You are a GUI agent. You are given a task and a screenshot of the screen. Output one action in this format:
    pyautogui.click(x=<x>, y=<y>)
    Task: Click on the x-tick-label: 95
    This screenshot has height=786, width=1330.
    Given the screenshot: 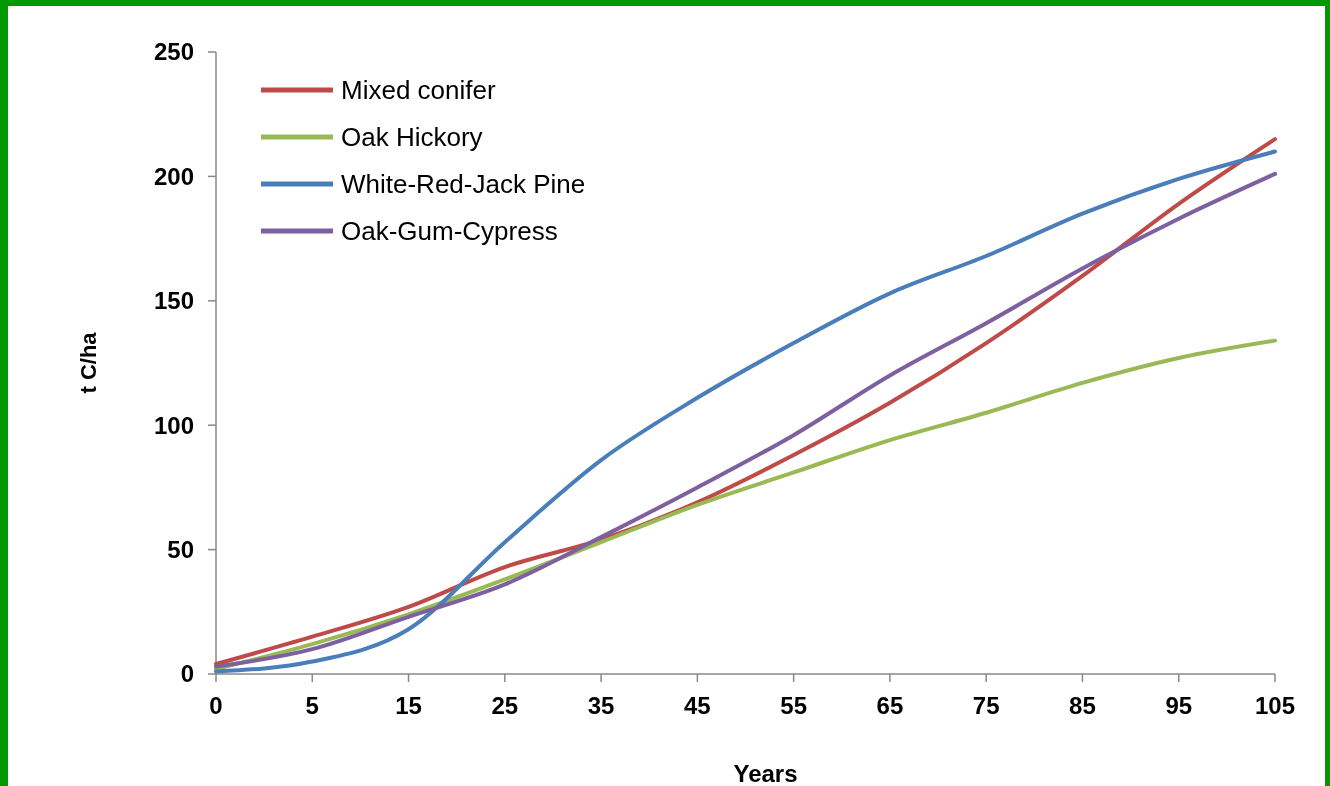 What is the action you would take?
    pyautogui.click(x=1179, y=705)
    